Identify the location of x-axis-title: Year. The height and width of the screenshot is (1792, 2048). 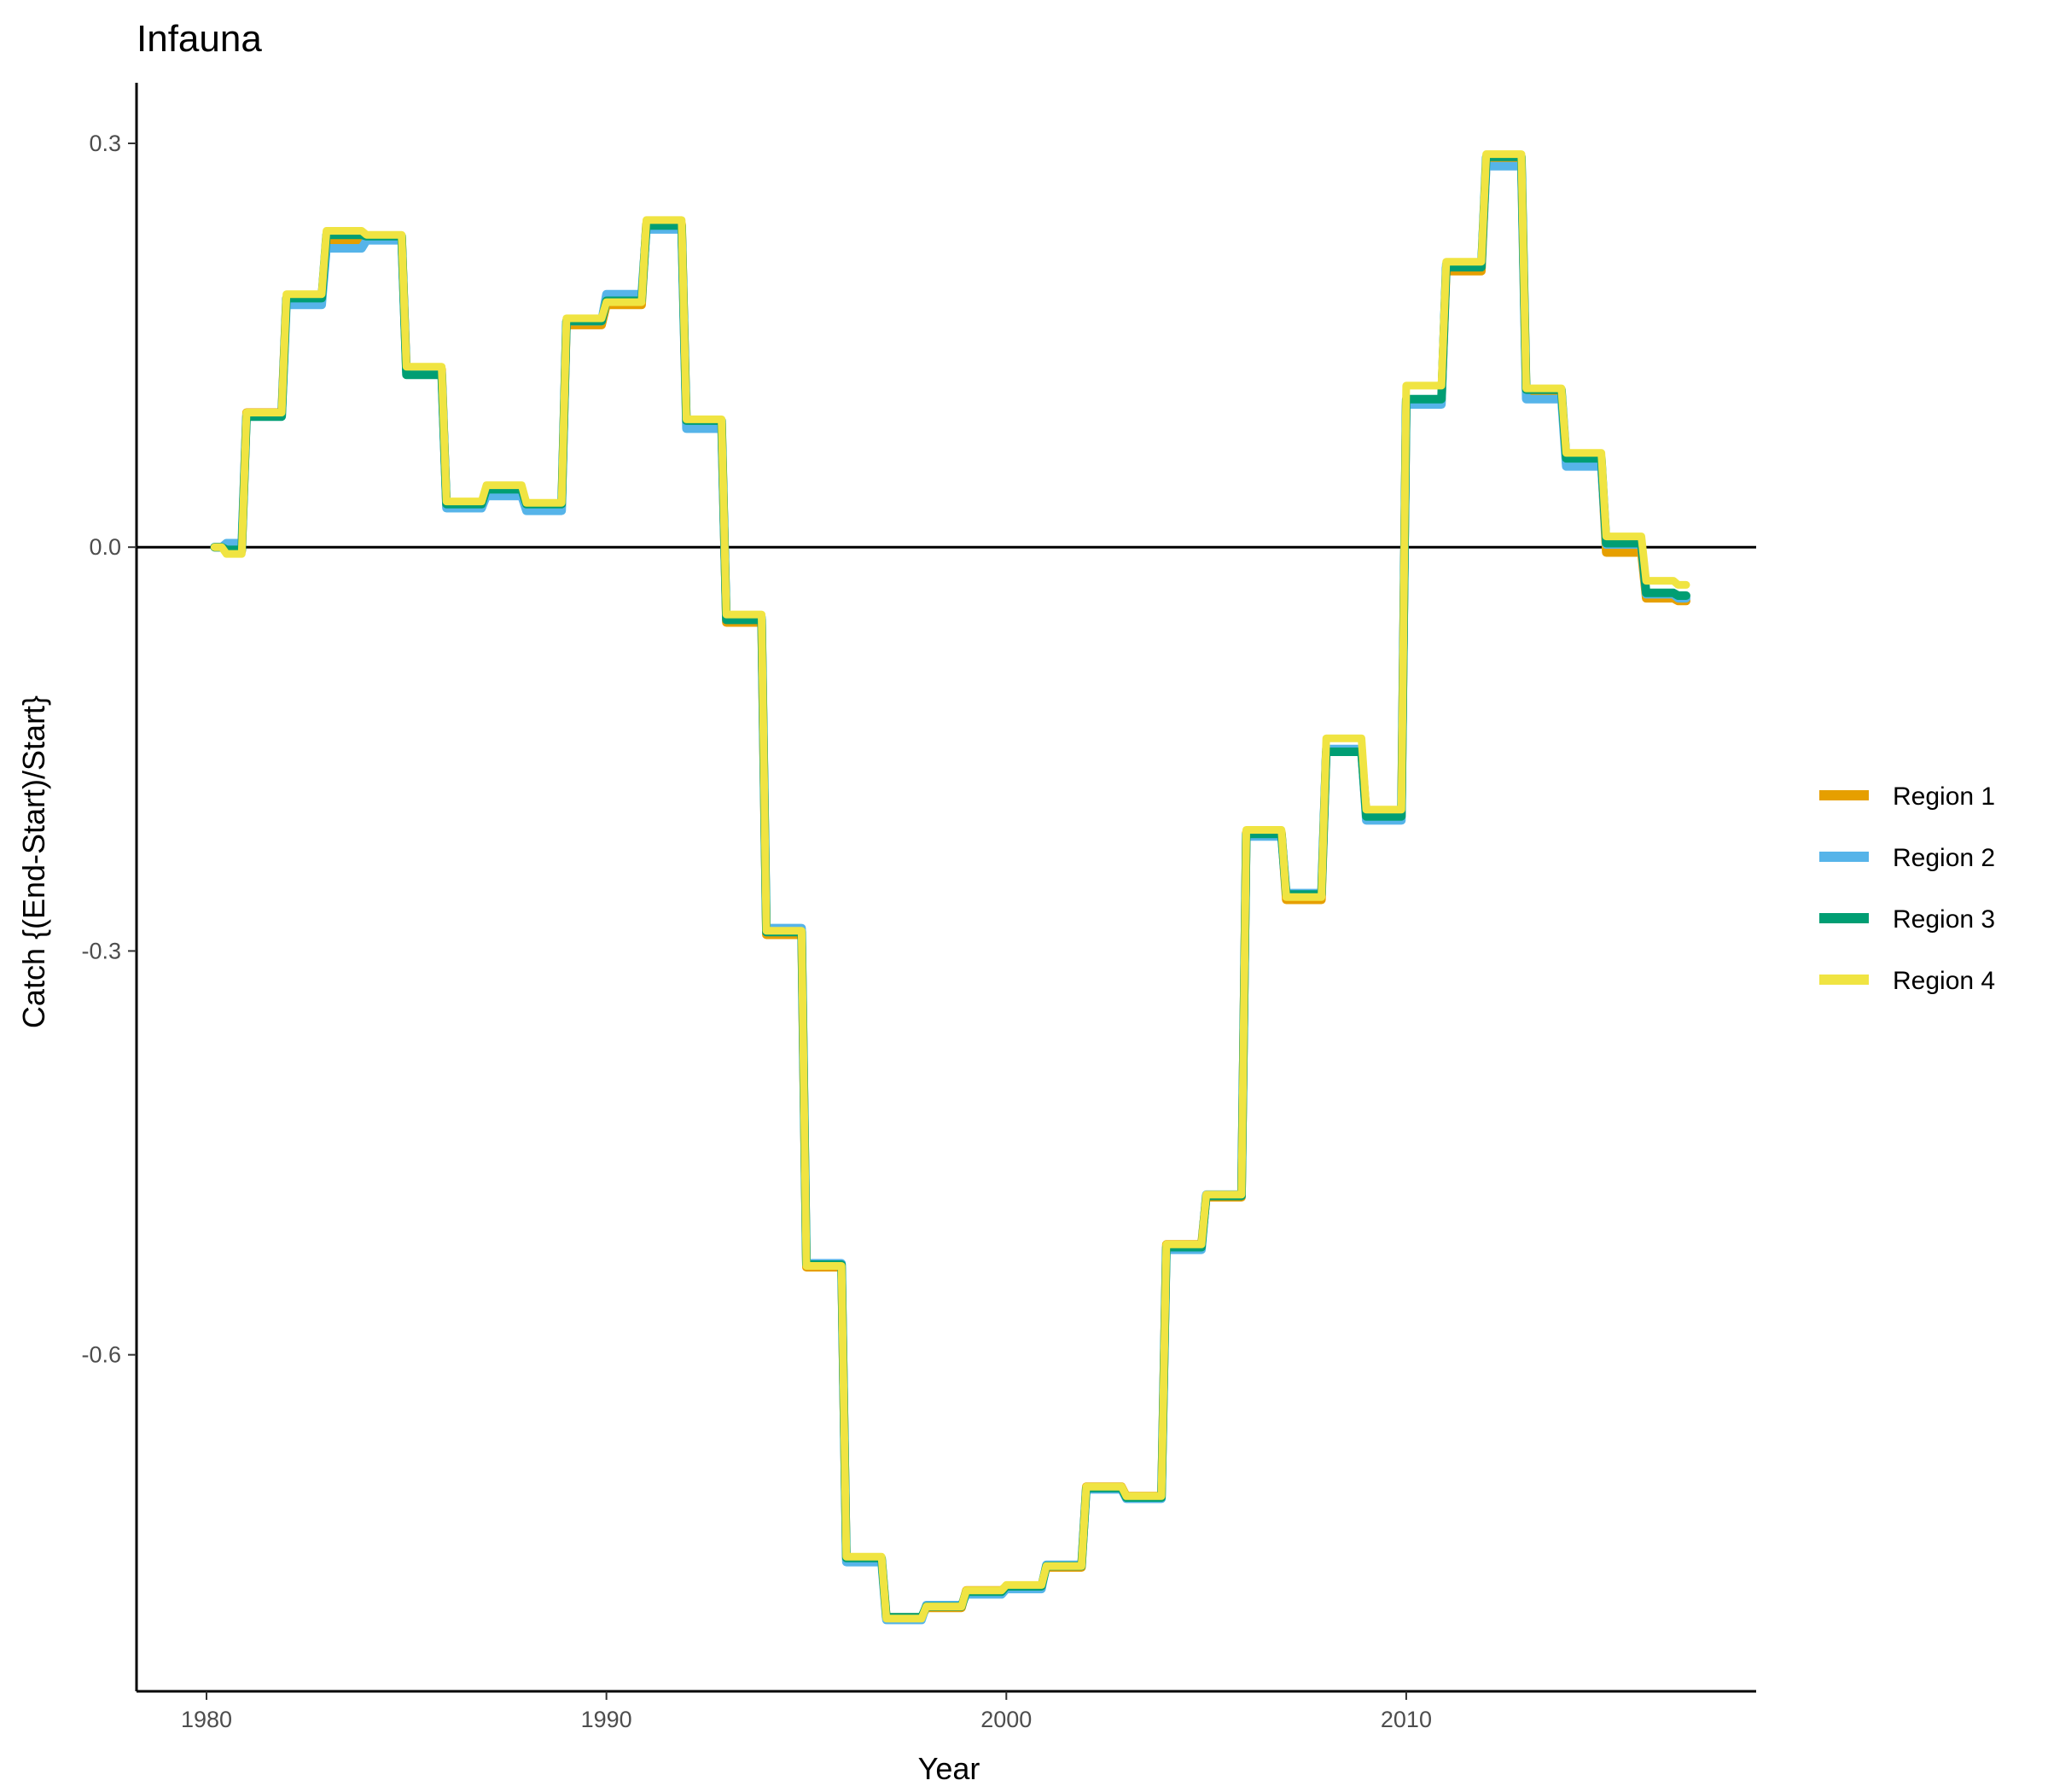
(949, 1768).